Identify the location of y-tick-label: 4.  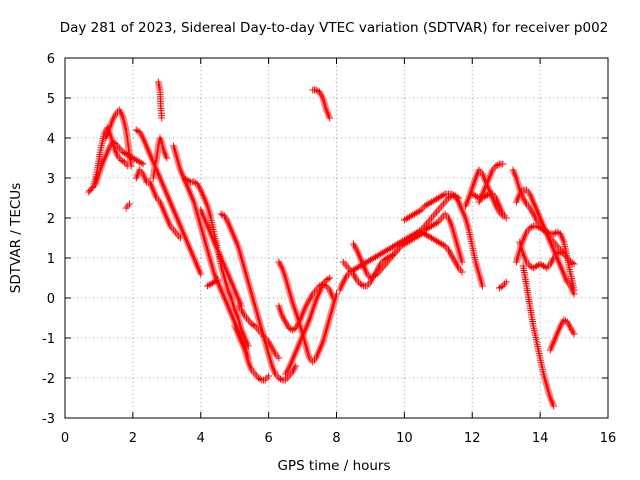
(51, 139).